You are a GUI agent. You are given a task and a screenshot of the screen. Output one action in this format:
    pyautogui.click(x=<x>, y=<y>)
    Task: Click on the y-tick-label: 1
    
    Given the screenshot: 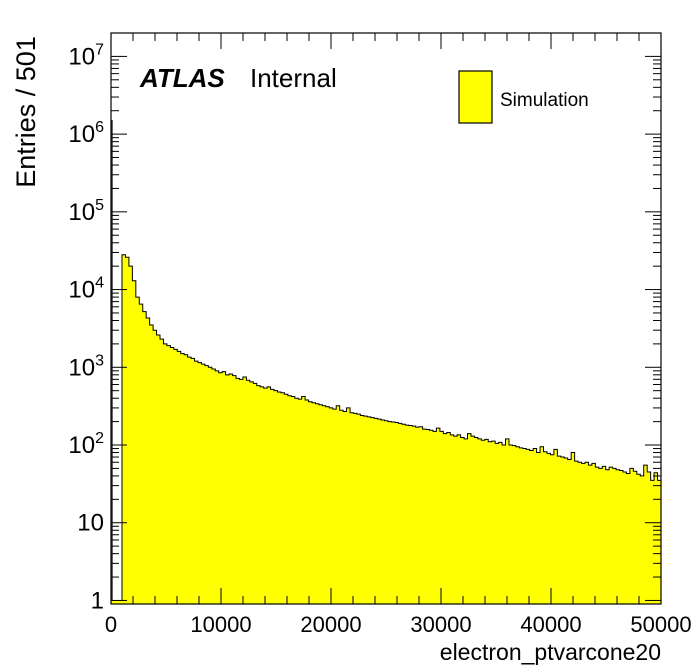 What is the action you would take?
    pyautogui.click(x=97, y=600)
    